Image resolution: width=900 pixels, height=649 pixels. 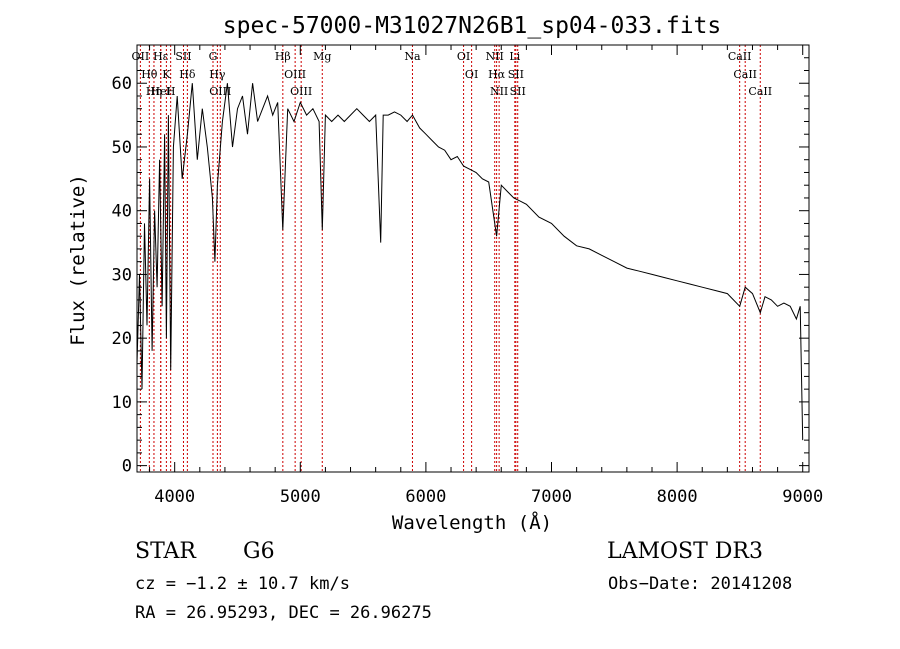 I want to click on chart-title: spec-57000-M31027N26B1_sp04-033.fits, so click(x=472, y=26).